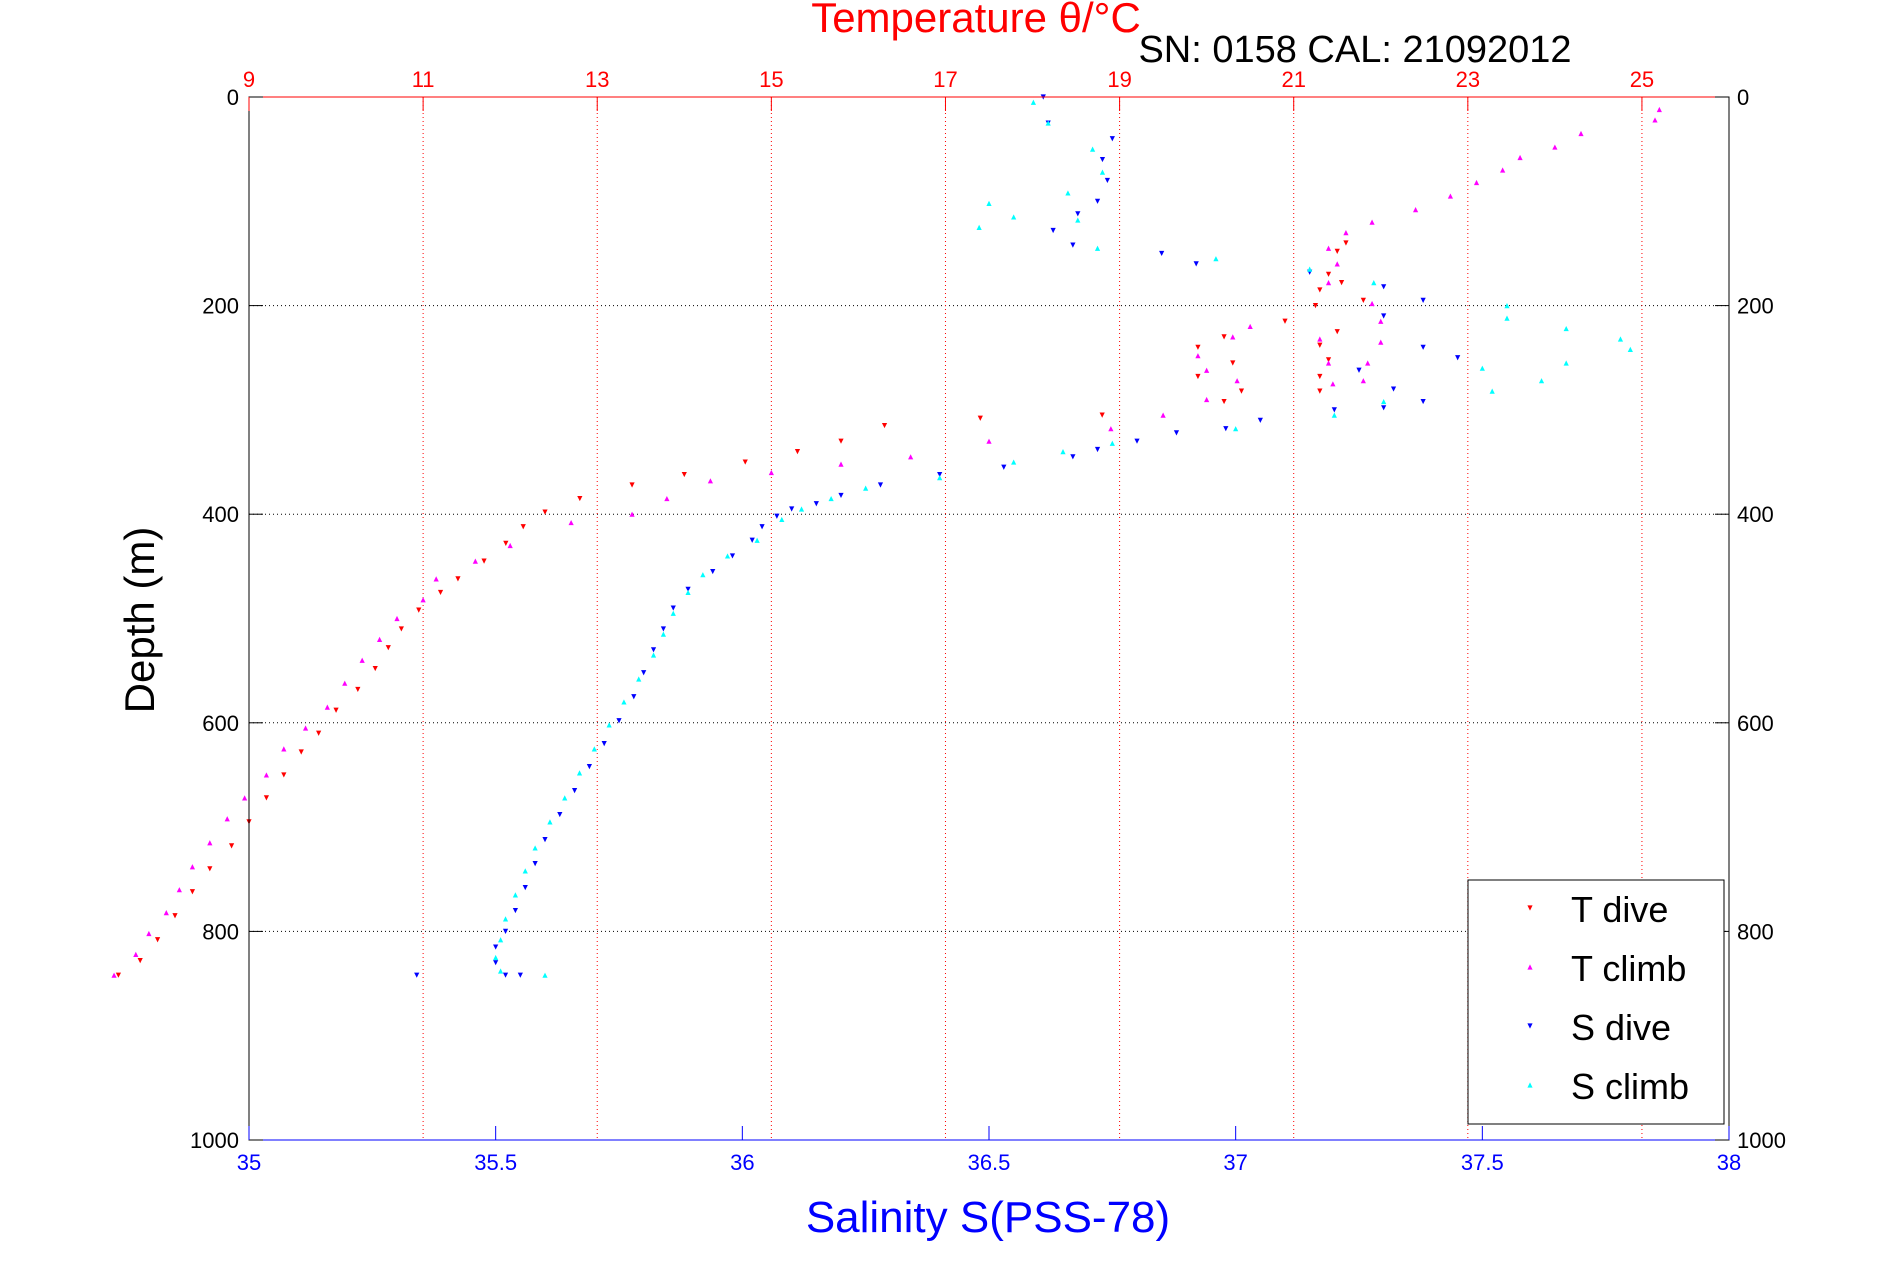  What do you see at coordinates (1354, 50) in the screenshot?
I see `chart-subtitle: SN: 0158 CAL: 21092012` at bounding box center [1354, 50].